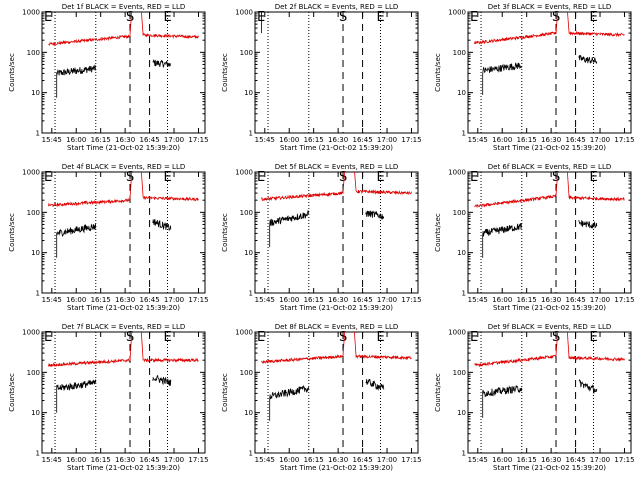 The image size is (640, 480). What do you see at coordinates (549, 7) in the screenshot?
I see `plot-title: Det 3f BLACK = Events, RED = LLD` at bounding box center [549, 7].